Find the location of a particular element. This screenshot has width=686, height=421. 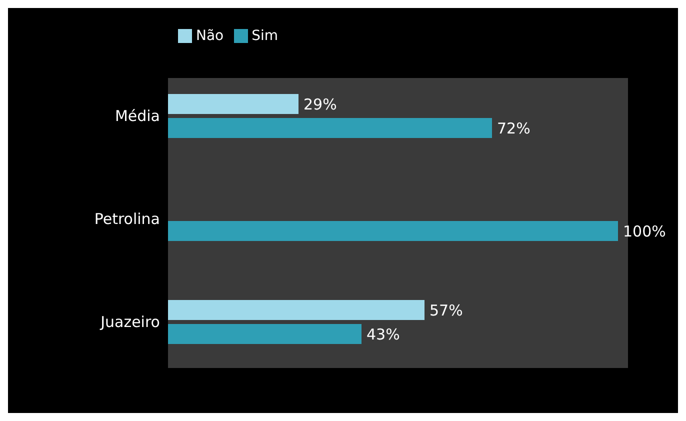

data-label: 72% is located at coordinates (513, 128).